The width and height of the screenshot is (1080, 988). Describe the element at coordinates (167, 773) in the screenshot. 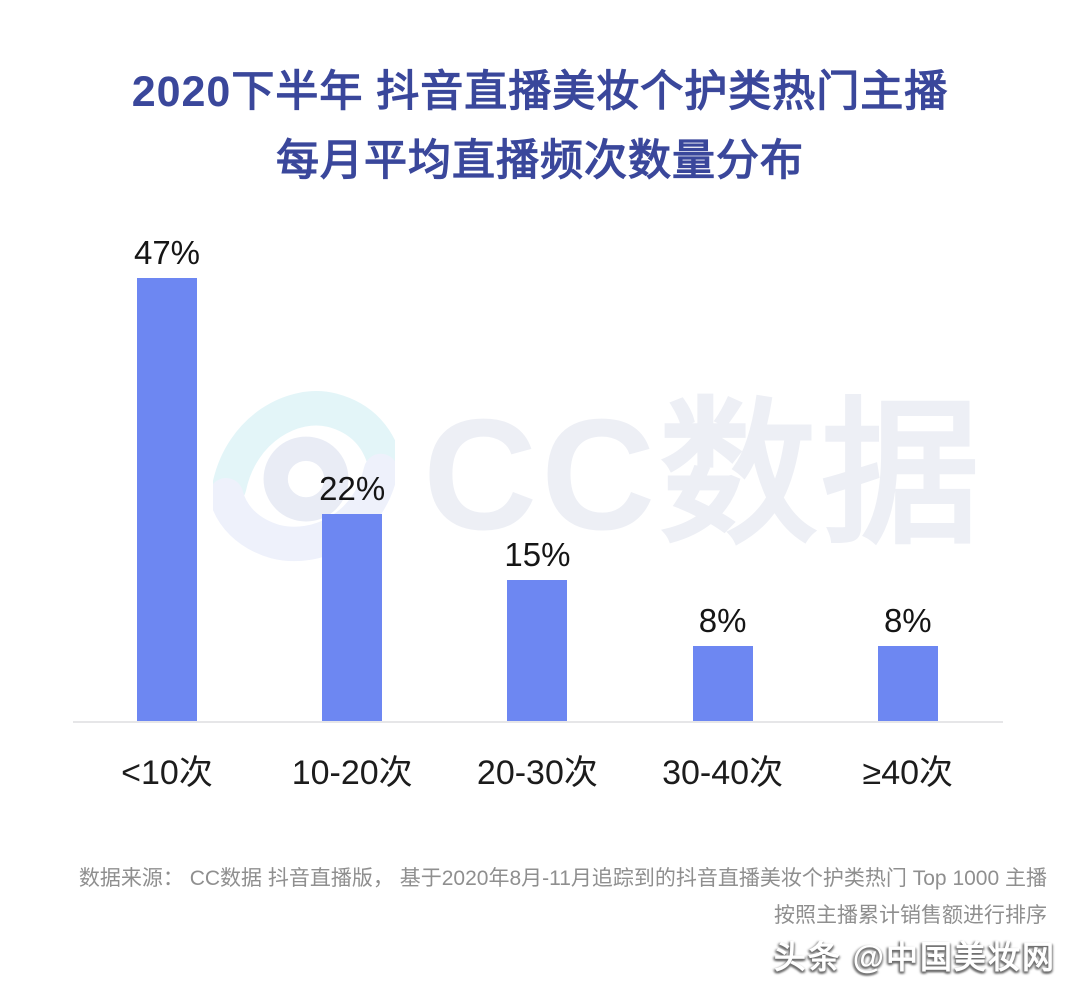

I see `x-axis-label: <10次` at that location.